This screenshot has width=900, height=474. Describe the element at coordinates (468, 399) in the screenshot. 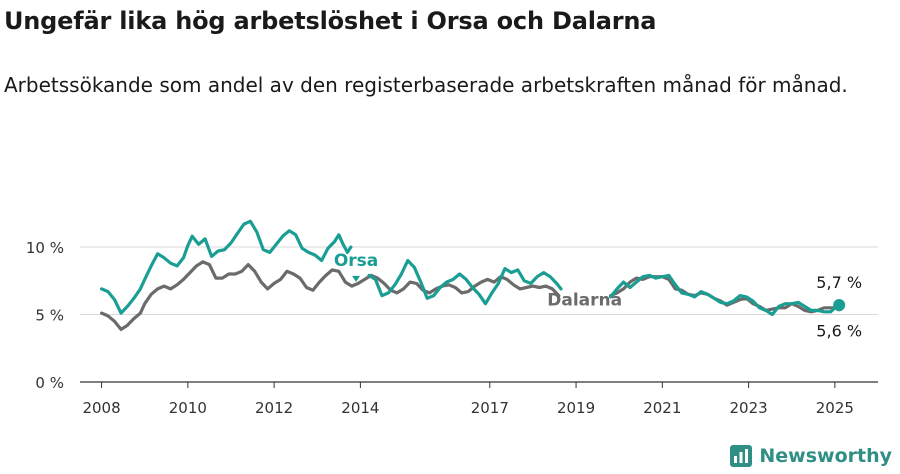

I see `x-axis: 2008 2010 2012 2014 2017 2019 2021 2023 2025` at that location.